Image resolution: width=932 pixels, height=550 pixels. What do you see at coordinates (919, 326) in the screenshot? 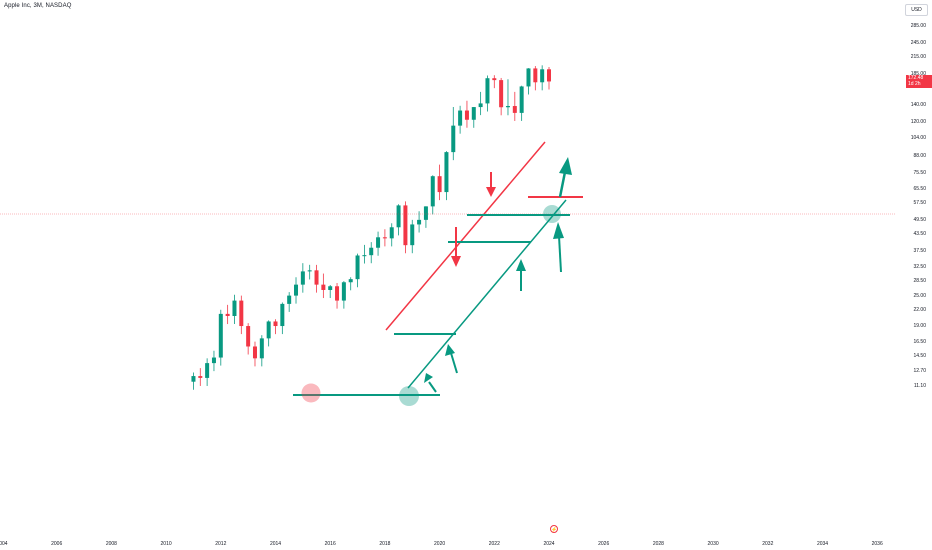
I see `price-tick-label: 19.00` at bounding box center [919, 326].